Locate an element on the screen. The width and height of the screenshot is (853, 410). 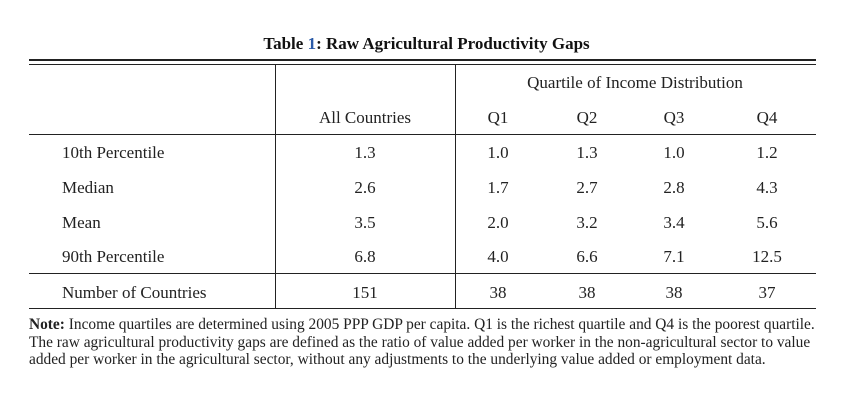
caption-title: : Raw Agricultural Productivity Gaps is located at coordinates (453, 43).